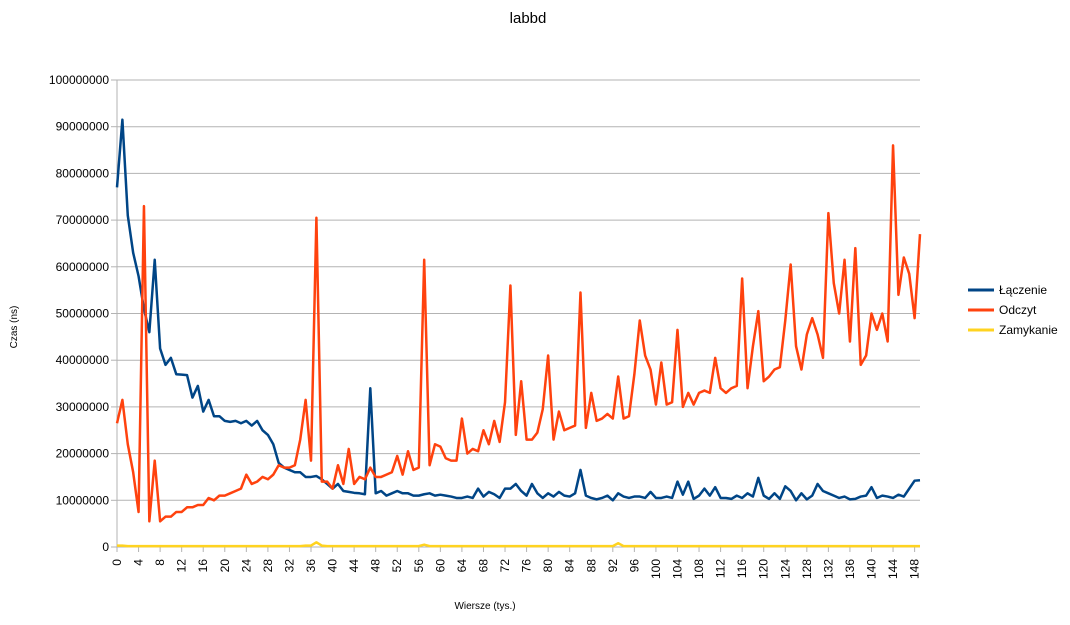 The image size is (1070, 625). Describe the element at coordinates (483, 566) in the screenshot. I see `x-tick-label: 68` at that location.